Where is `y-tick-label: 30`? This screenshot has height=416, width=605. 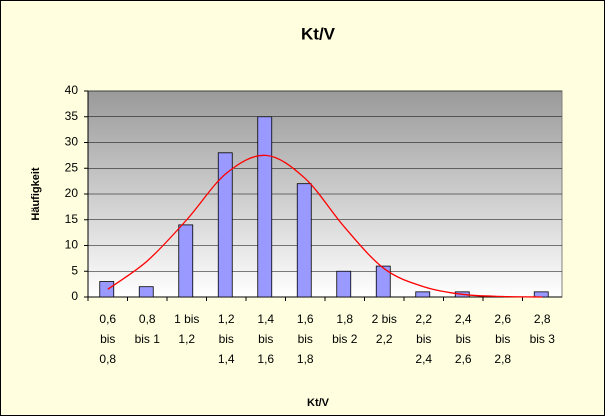
y-tick-label: 30 is located at coordinates (72, 142).